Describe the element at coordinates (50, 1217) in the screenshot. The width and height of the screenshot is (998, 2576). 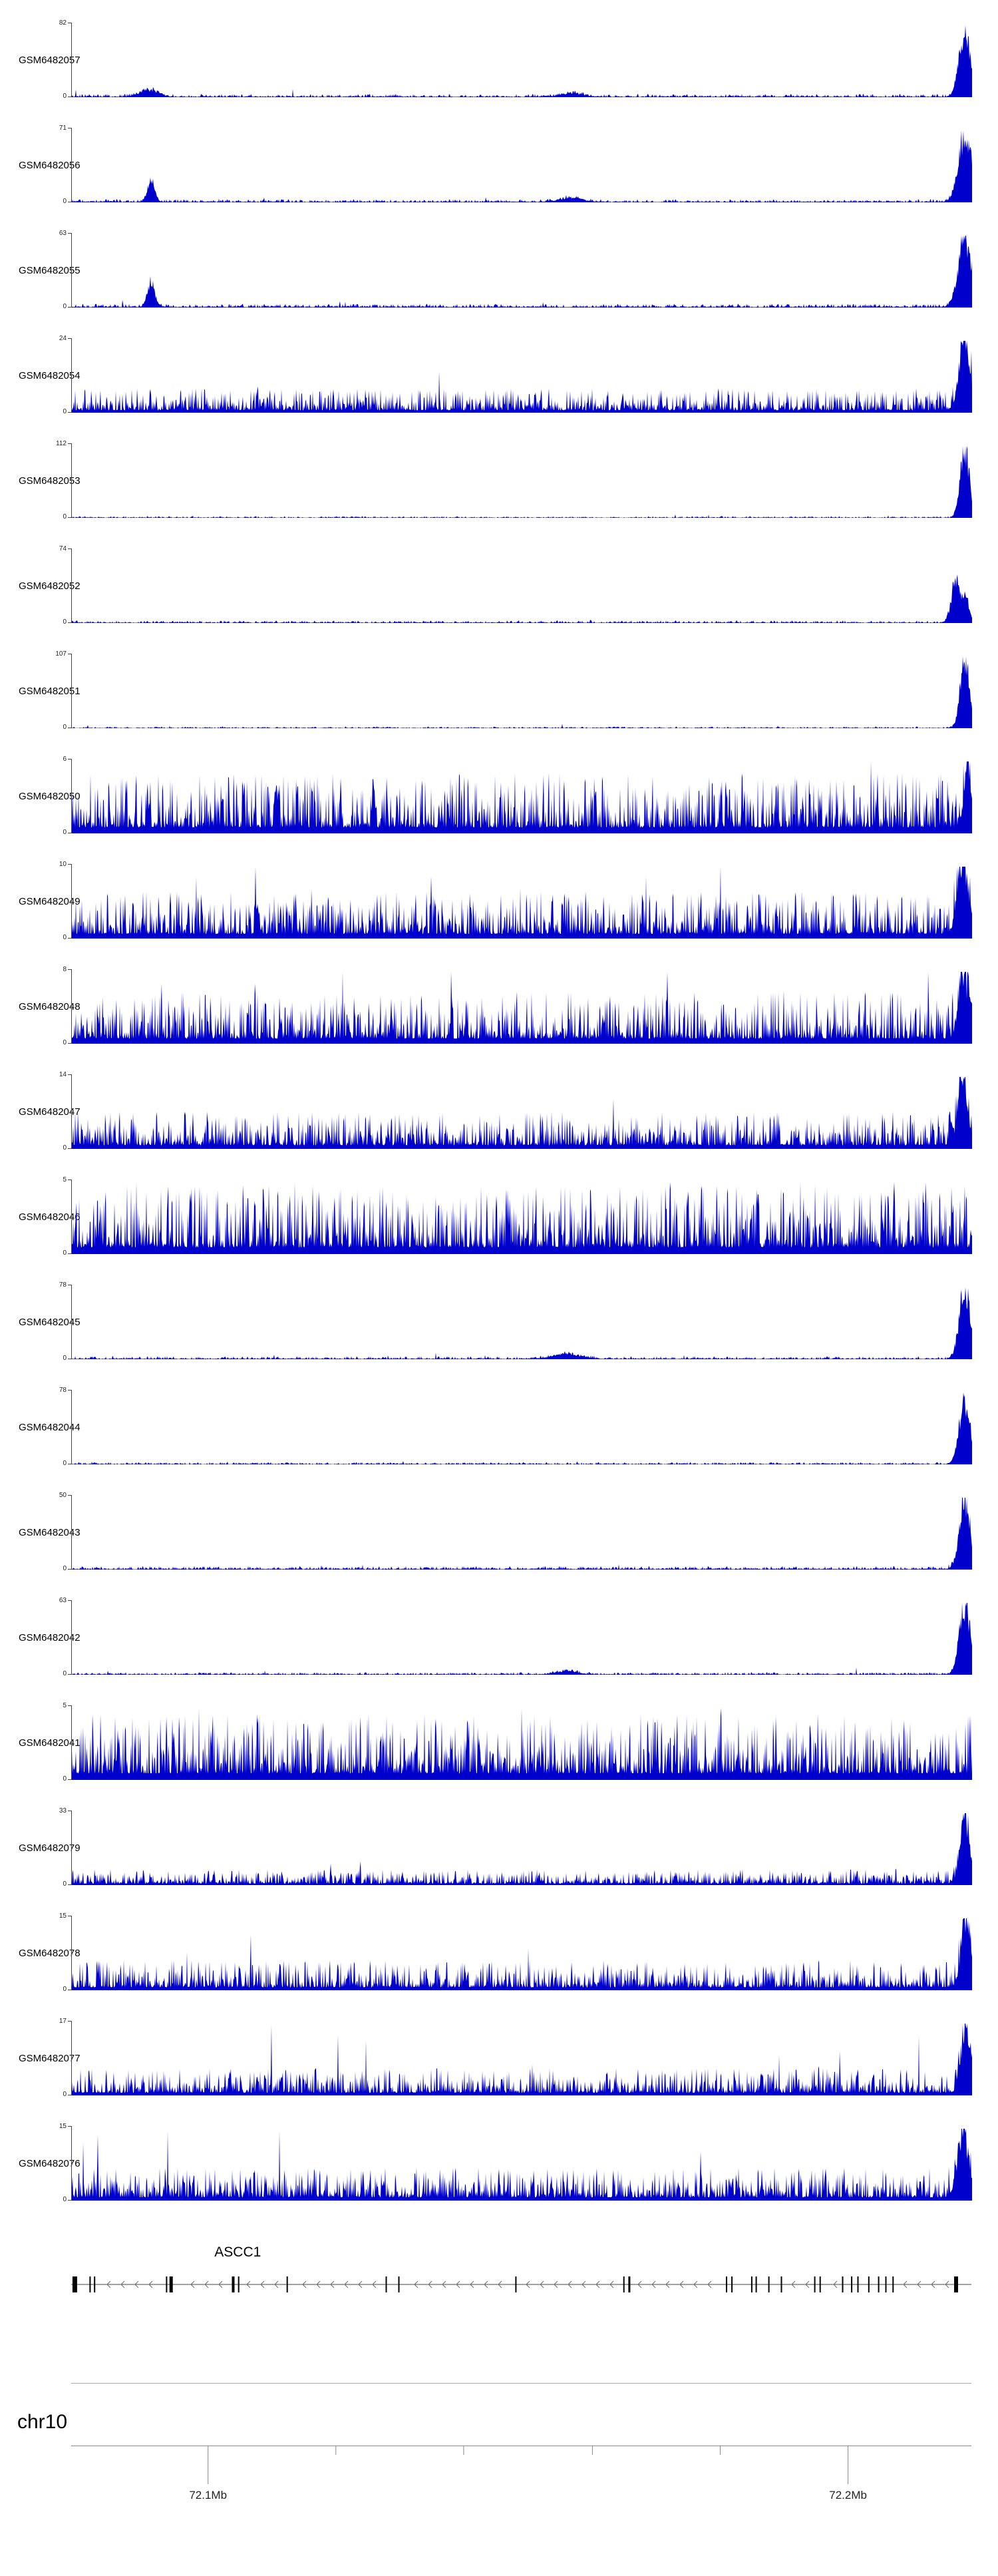
I see `track-label: GSM6482046` at that location.